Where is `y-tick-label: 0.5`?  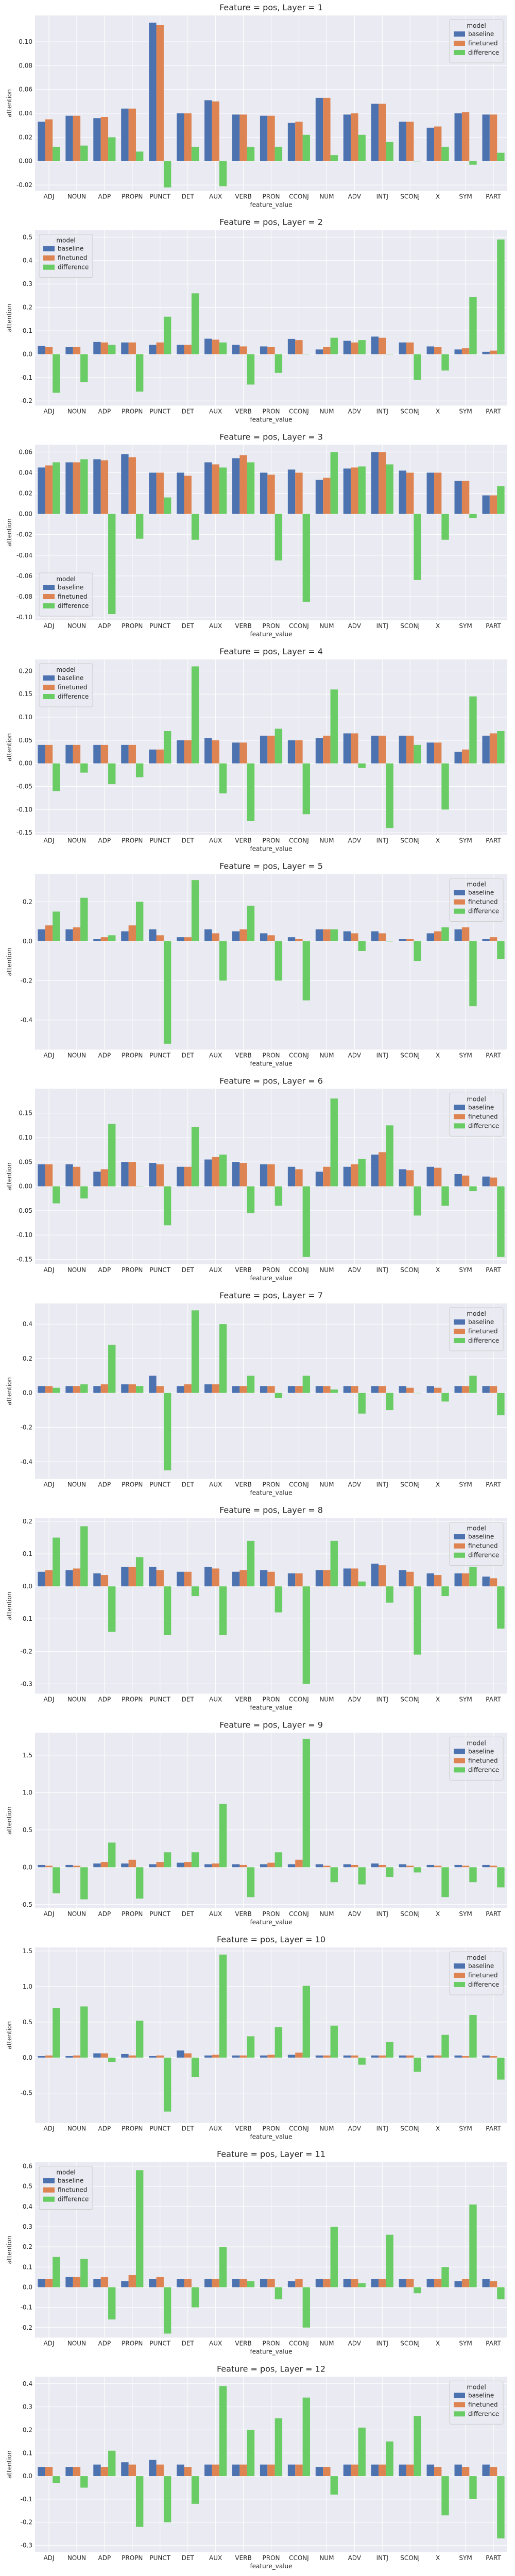 y-tick-label: 0.5 is located at coordinates (27, 2186).